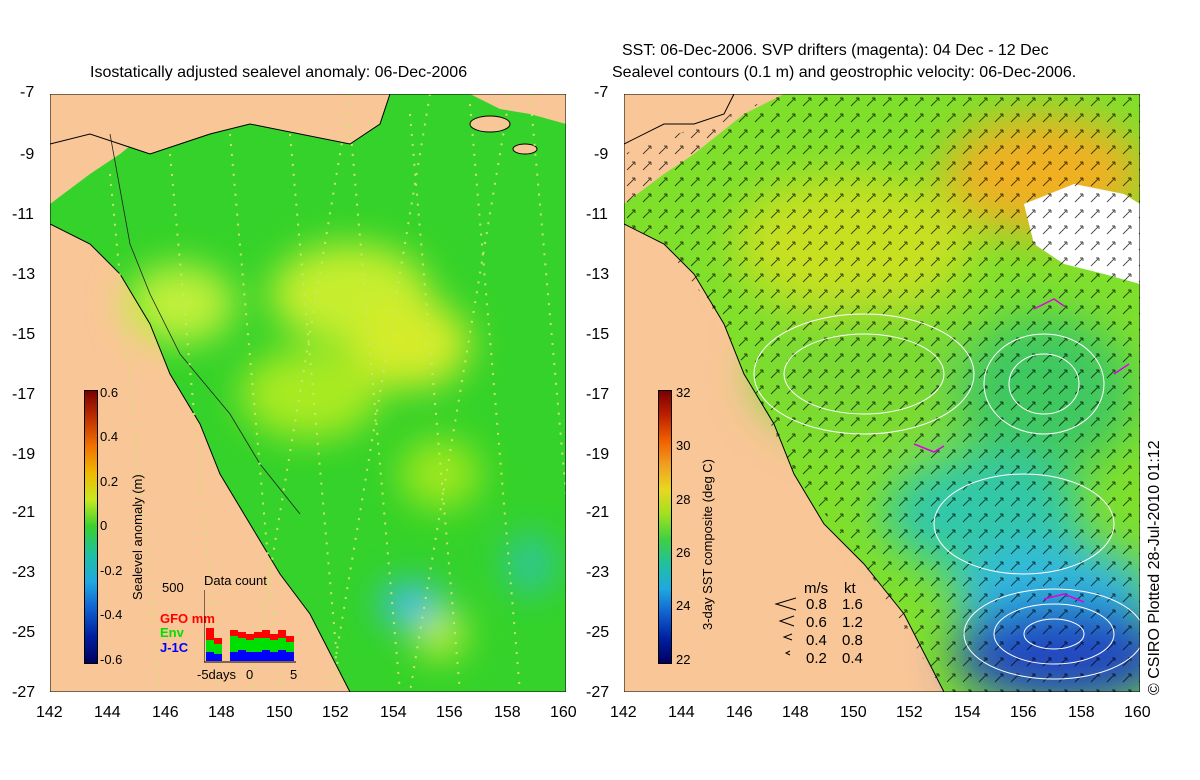  What do you see at coordinates (598, 692) in the screenshot?
I see `right-lat-tick: -27` at bounding box center [598, 692].